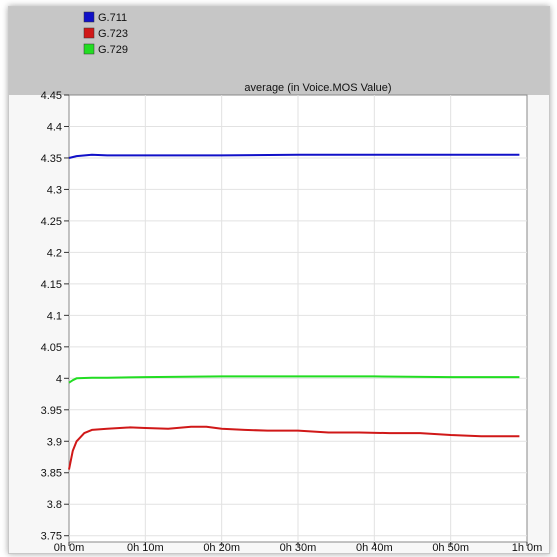 The image size is (557, 557). Describe the element at coordinates (51, 96) in the screenshot. I see `y-tick-label: 4.45` at that location.